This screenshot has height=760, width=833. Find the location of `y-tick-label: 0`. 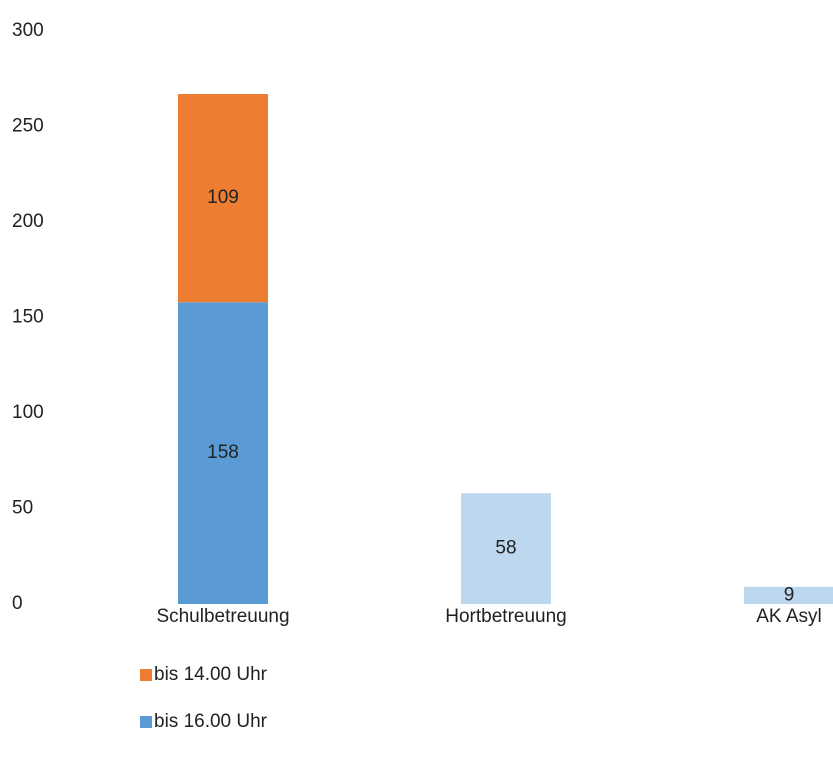

y-tick-label: 0 is located at coordinates (17, 603).